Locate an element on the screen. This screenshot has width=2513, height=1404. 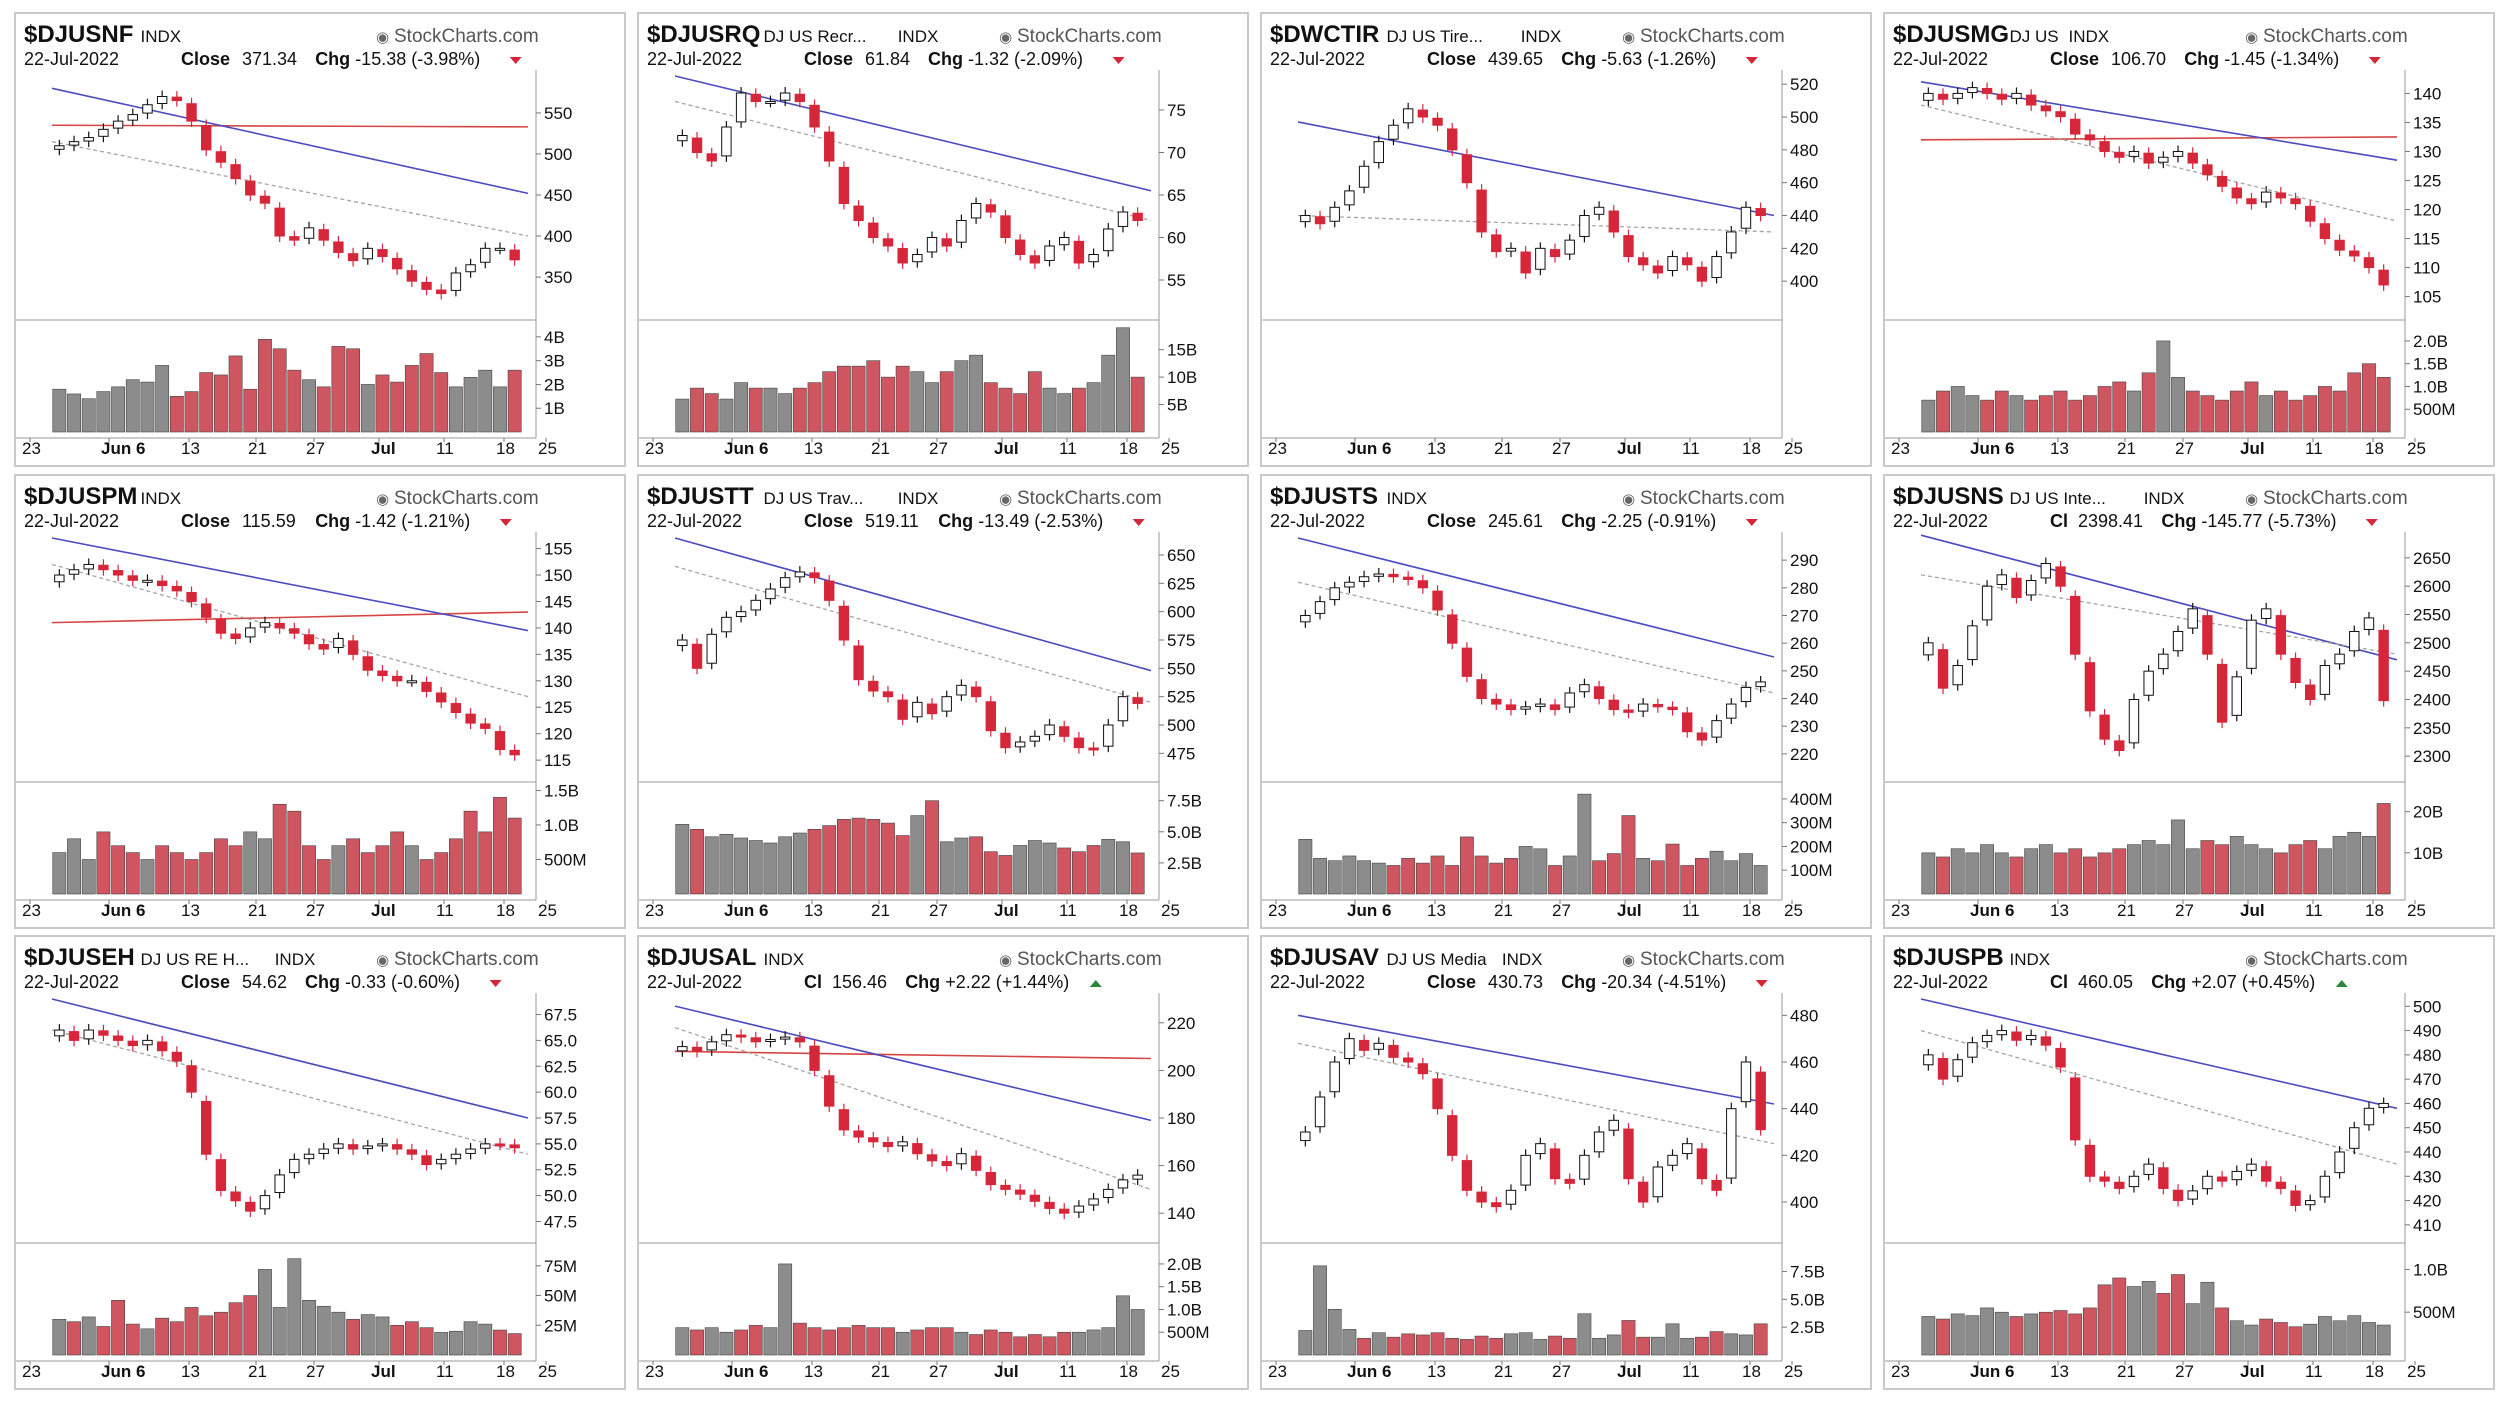
price-tick-label: 470 is located at coordinates (2427, 1079).